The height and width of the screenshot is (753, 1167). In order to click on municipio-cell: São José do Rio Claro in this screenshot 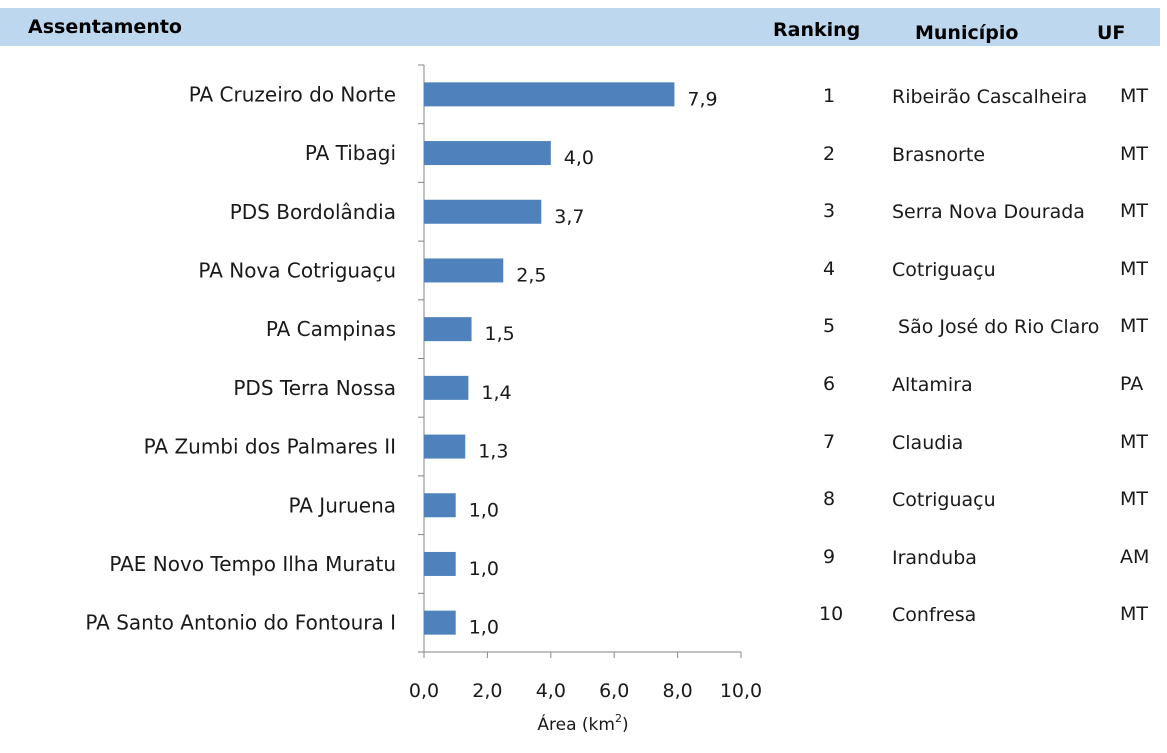, I will do `click(996, 327)`.